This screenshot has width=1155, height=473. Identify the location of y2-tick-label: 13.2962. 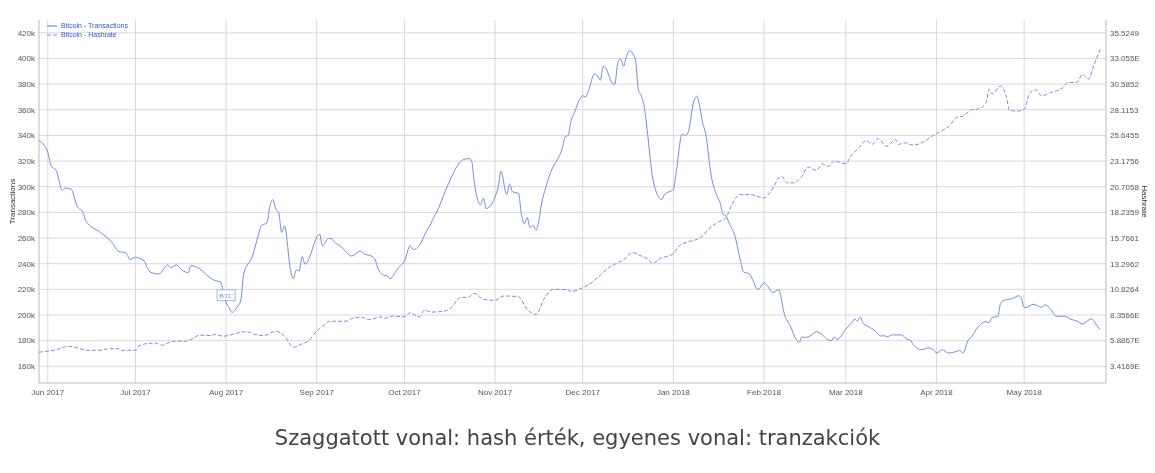
(1125, 264).